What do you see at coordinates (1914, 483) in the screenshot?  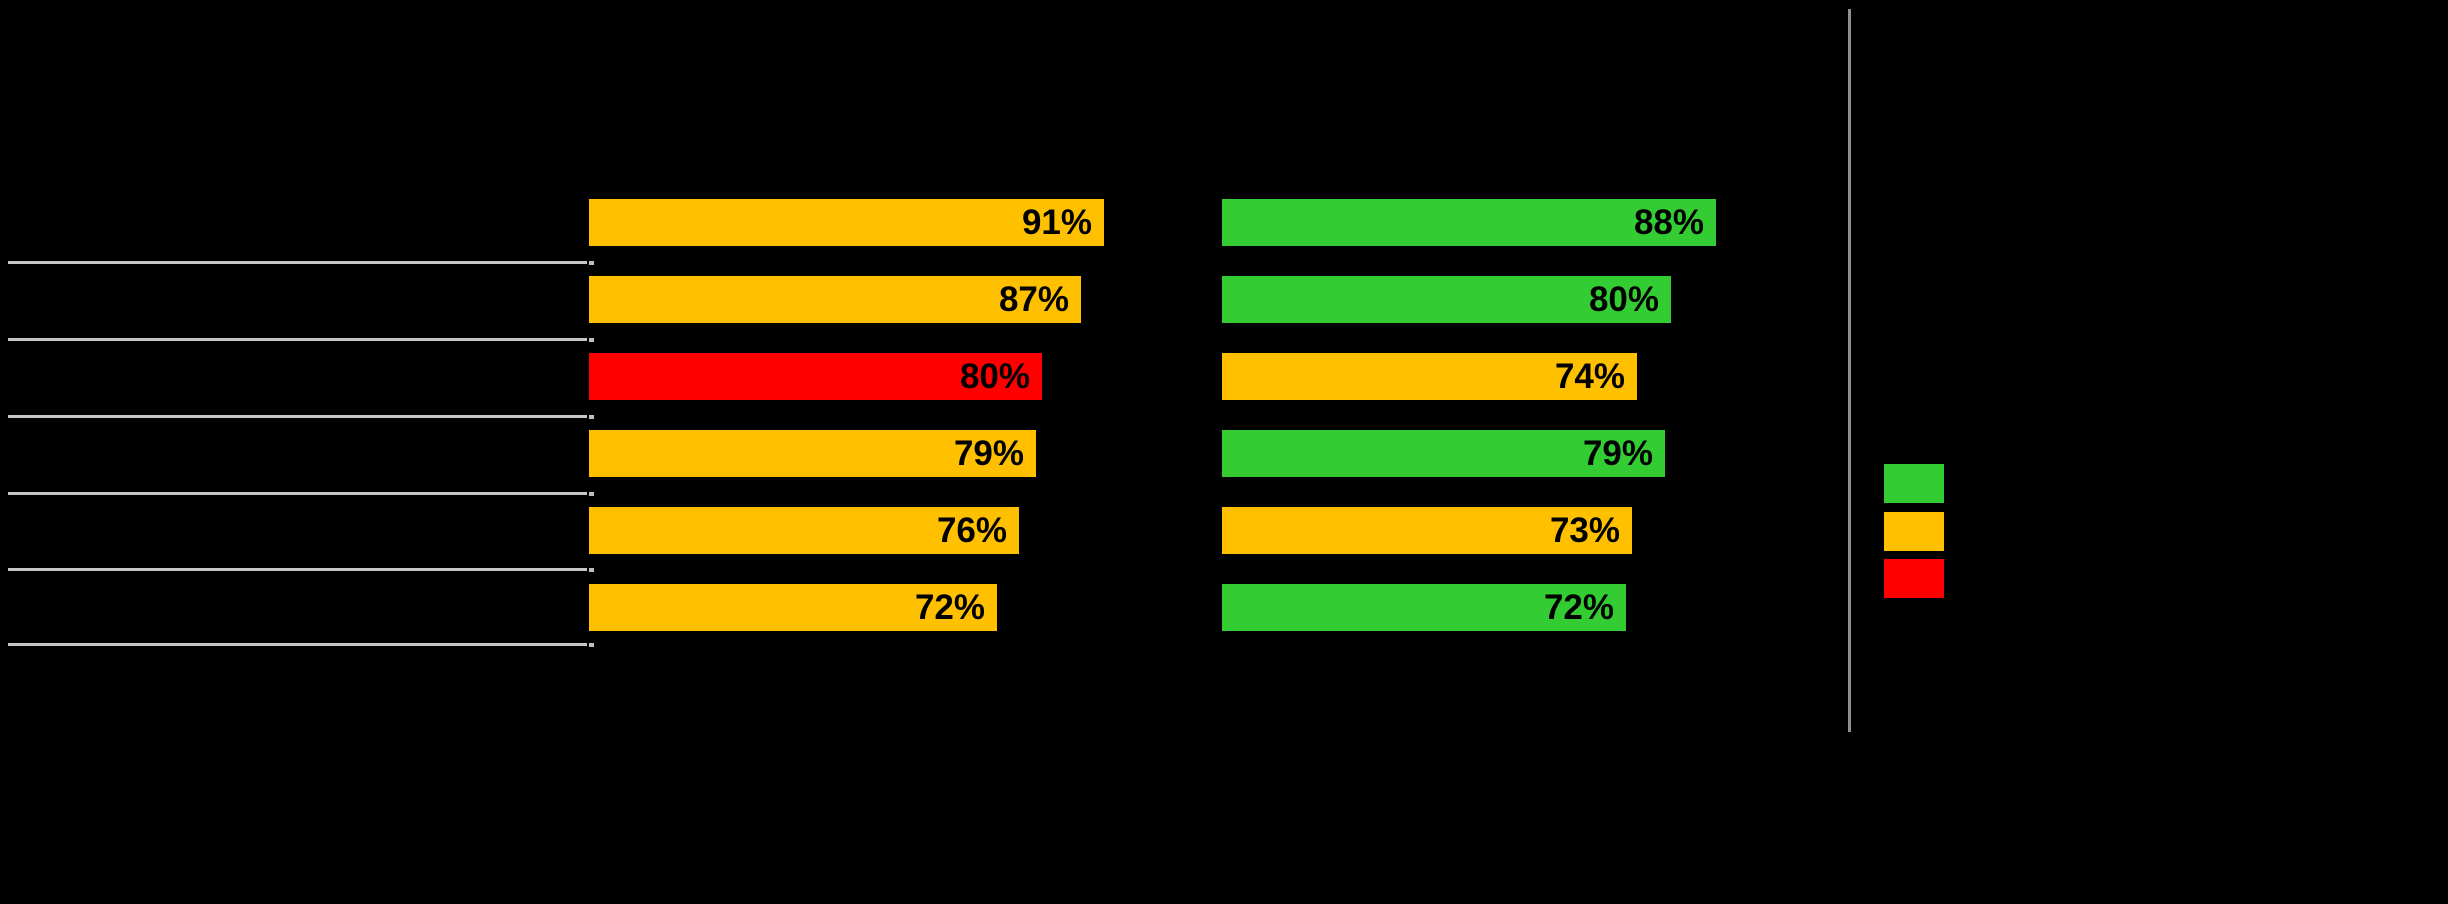 I see `legend-swatch-green` at bounding box center [1914, 483].